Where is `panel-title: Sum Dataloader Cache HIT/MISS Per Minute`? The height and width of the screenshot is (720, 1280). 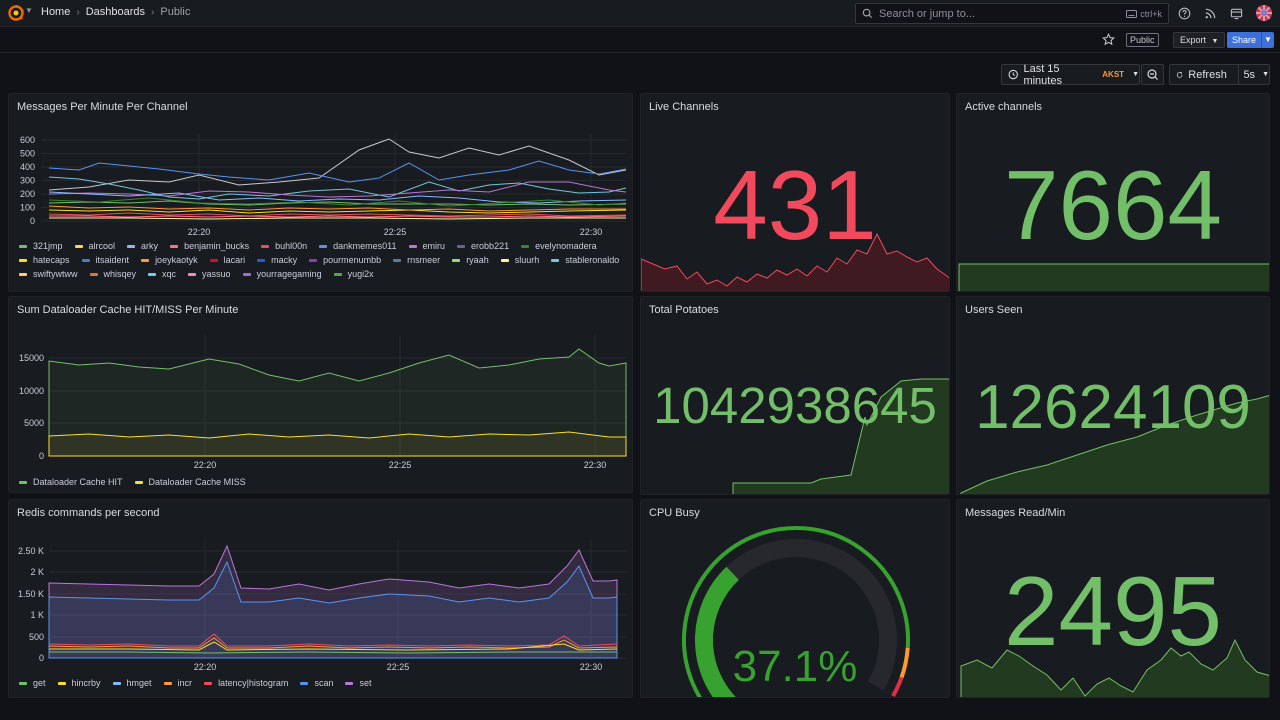
panel-title: Sum Dataloader Cache HIT/MISS Per Minute is located at coordinates (128, 310).